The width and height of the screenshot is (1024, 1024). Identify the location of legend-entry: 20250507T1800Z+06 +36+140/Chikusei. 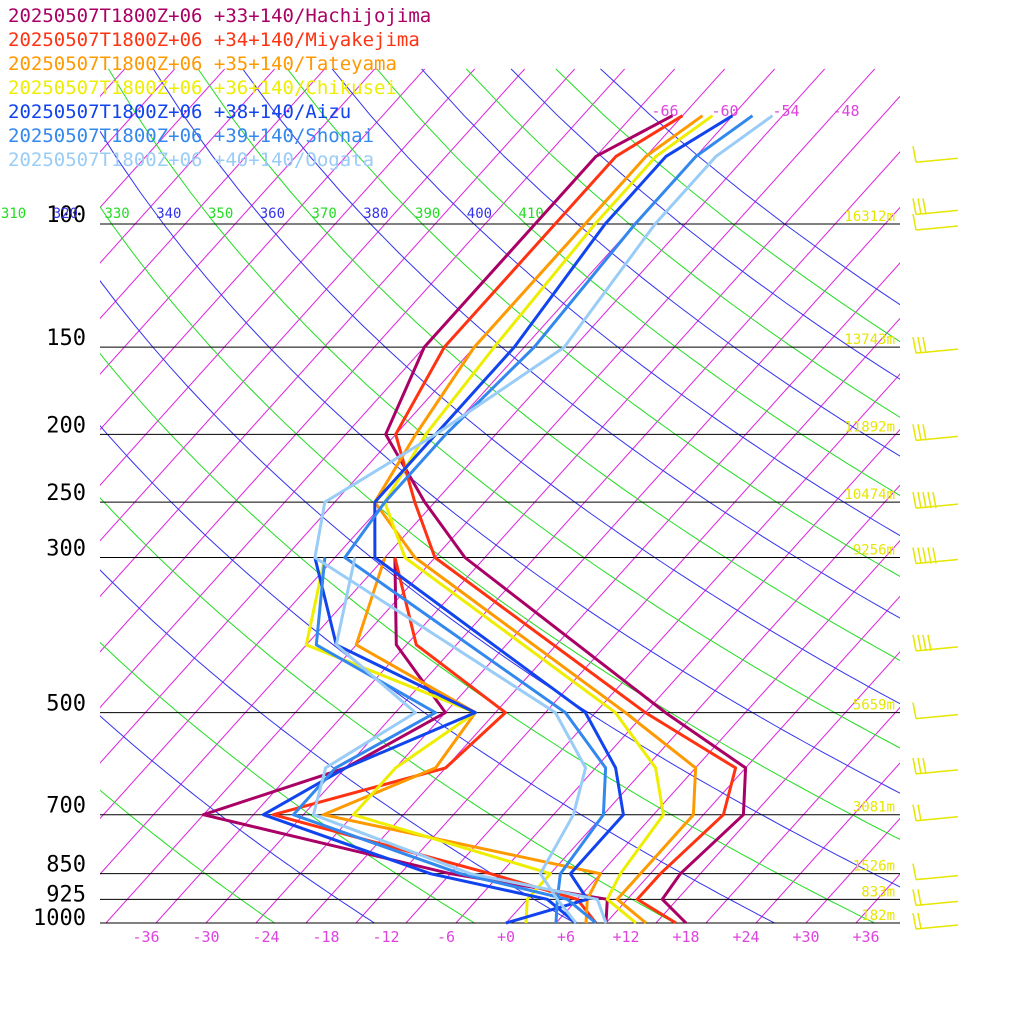
(202, 88).